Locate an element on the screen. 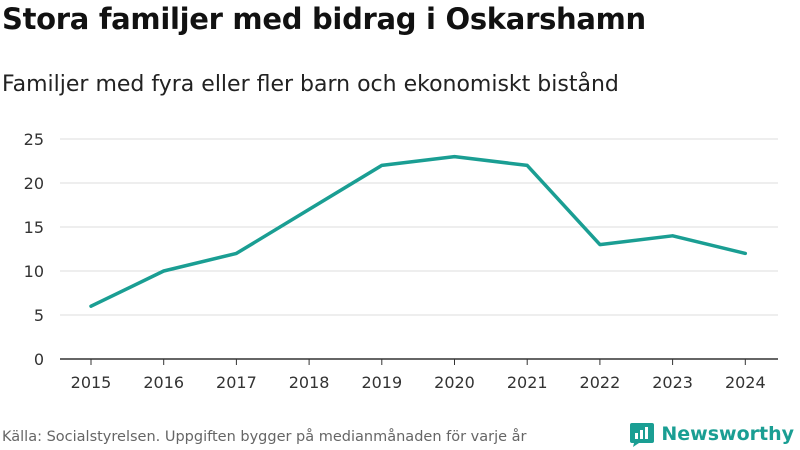 Image resolution: width=800 pixels, height=450 pixels. x-tick-label: 2023 is located at coordinates (672, 382).